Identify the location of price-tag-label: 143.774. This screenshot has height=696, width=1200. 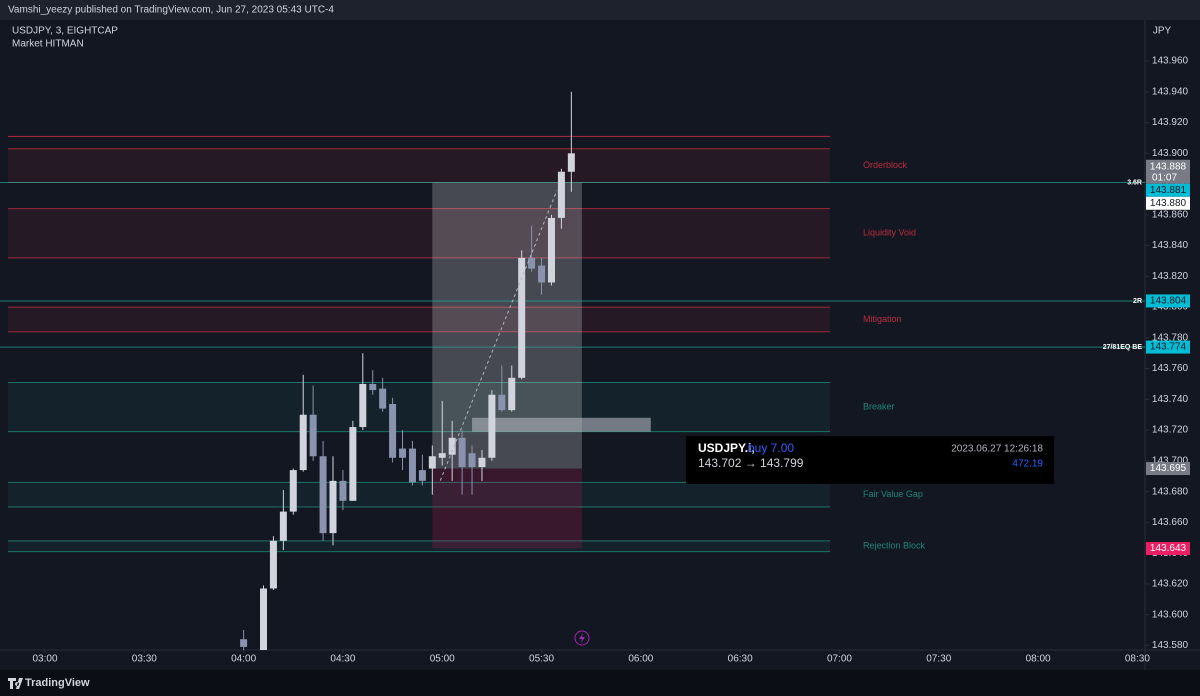
(1168, 347).